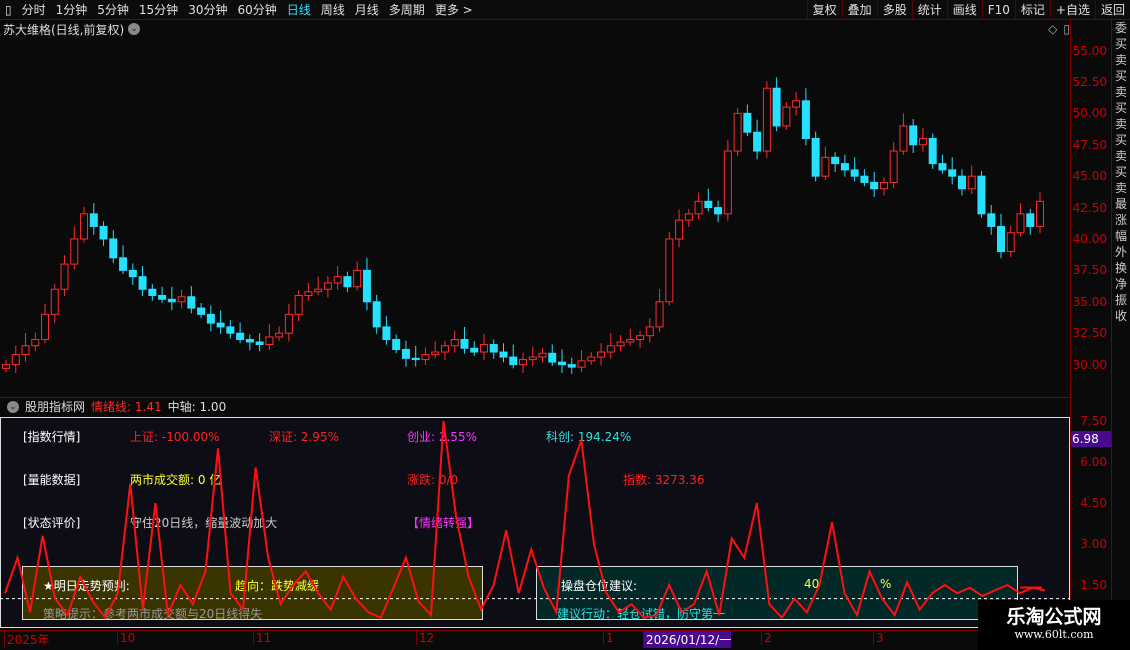  I want to click on period-tab: 15分钟, so click(158, 10).